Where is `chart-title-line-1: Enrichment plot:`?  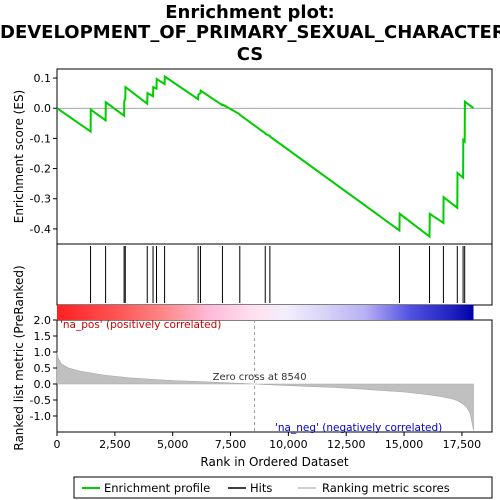 chart-title-line-1: Enrichment plot: is located at coordinates (250, 12).